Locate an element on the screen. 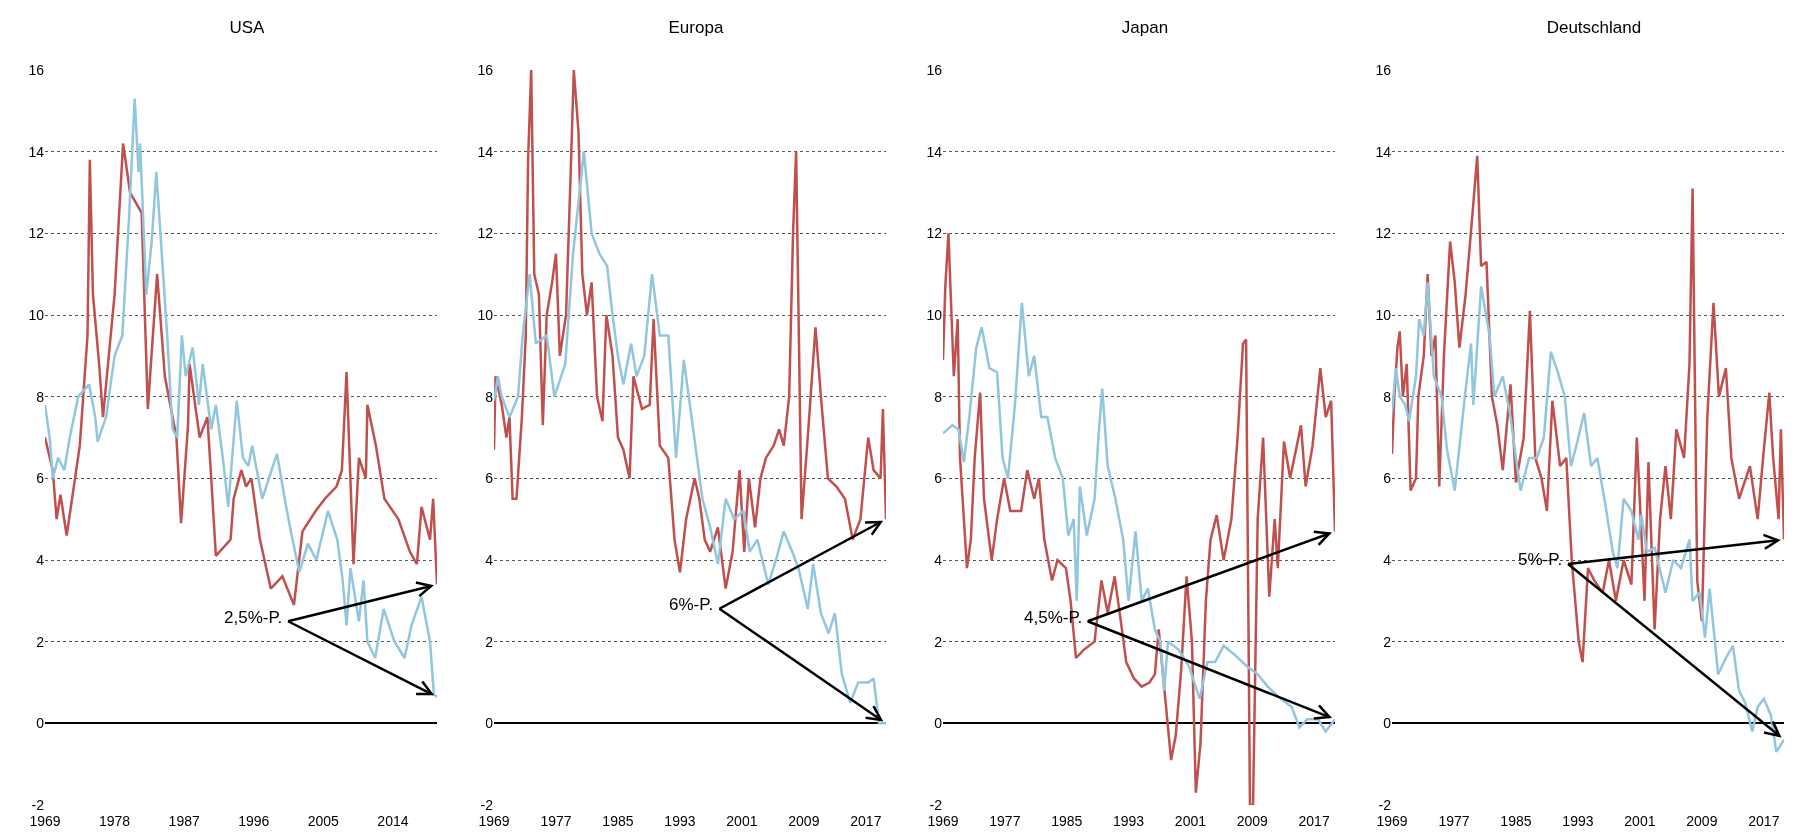  x-tick-label: 2005 is located at coordinates (323, 821).